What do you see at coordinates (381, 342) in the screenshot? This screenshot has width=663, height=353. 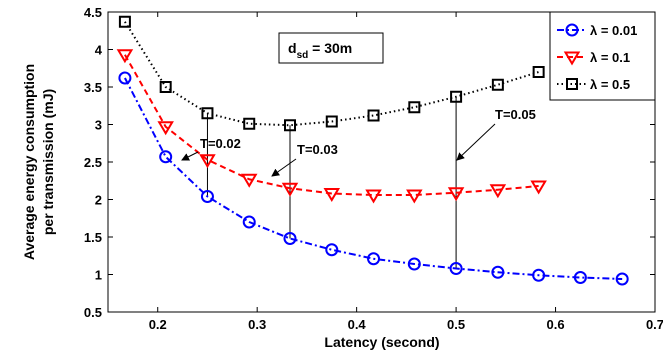 I see `x-axis-title: Latency (second)` at bounding box center [381, 342].